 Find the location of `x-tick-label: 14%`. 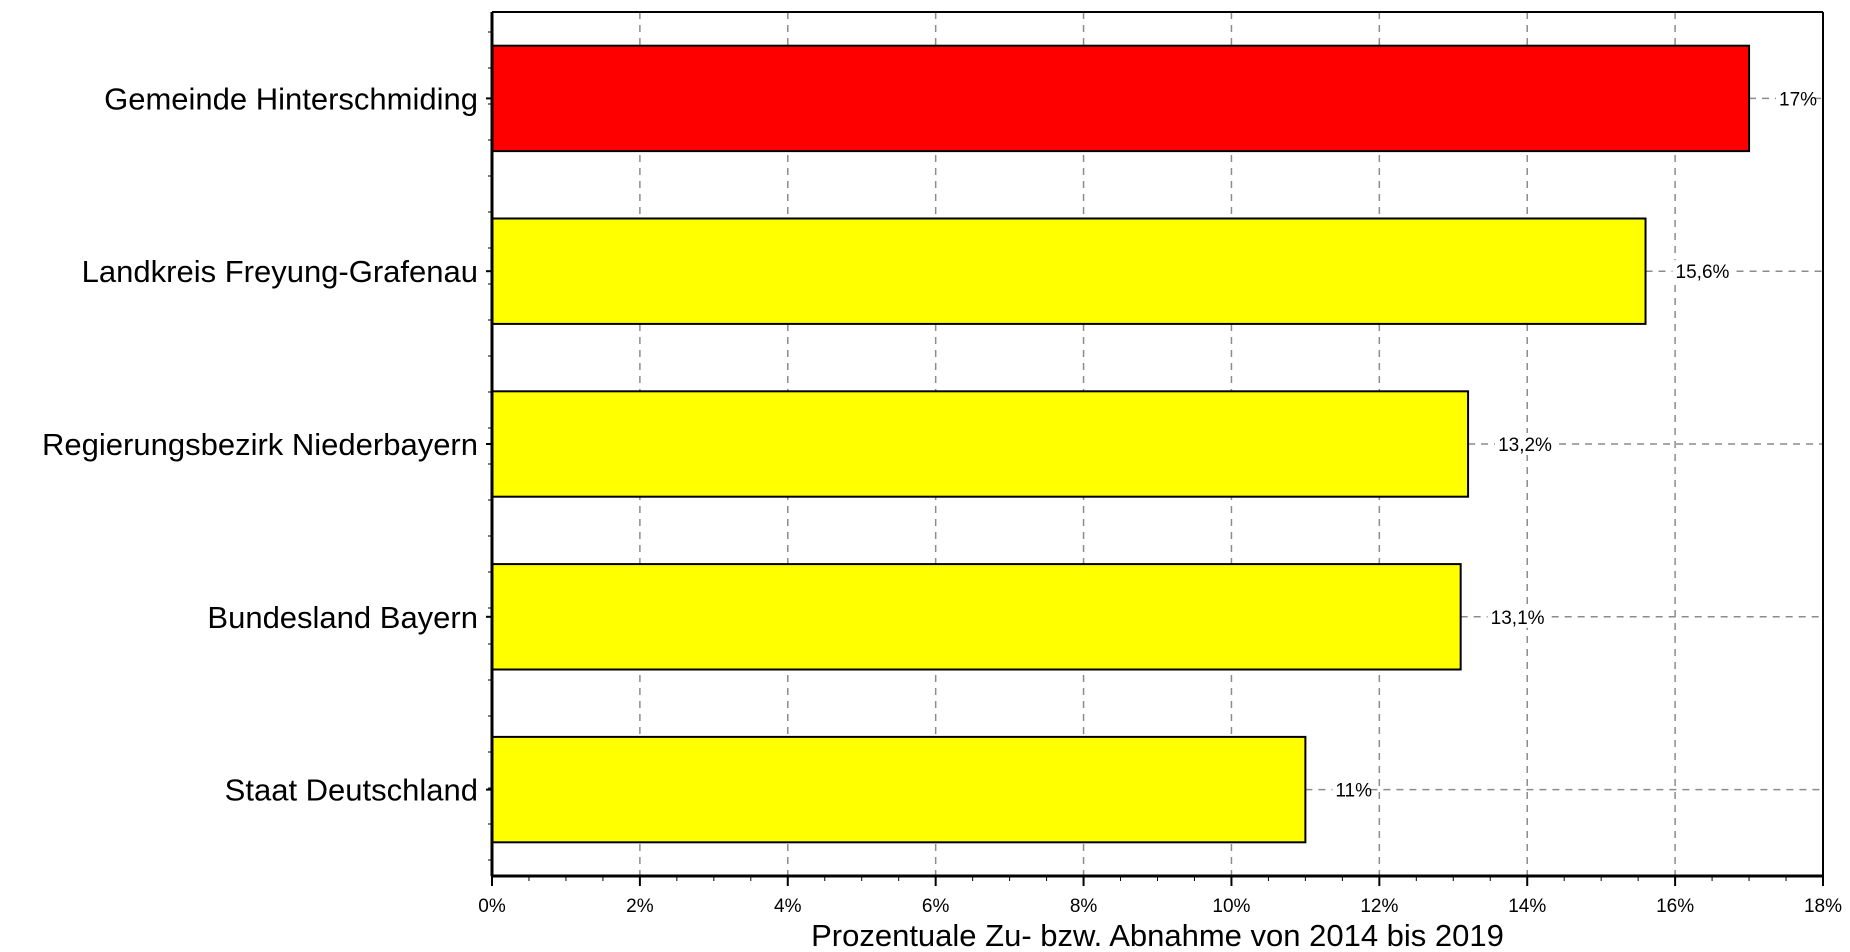

x-tick-label: 14% is located at coordinates (1527, 906).